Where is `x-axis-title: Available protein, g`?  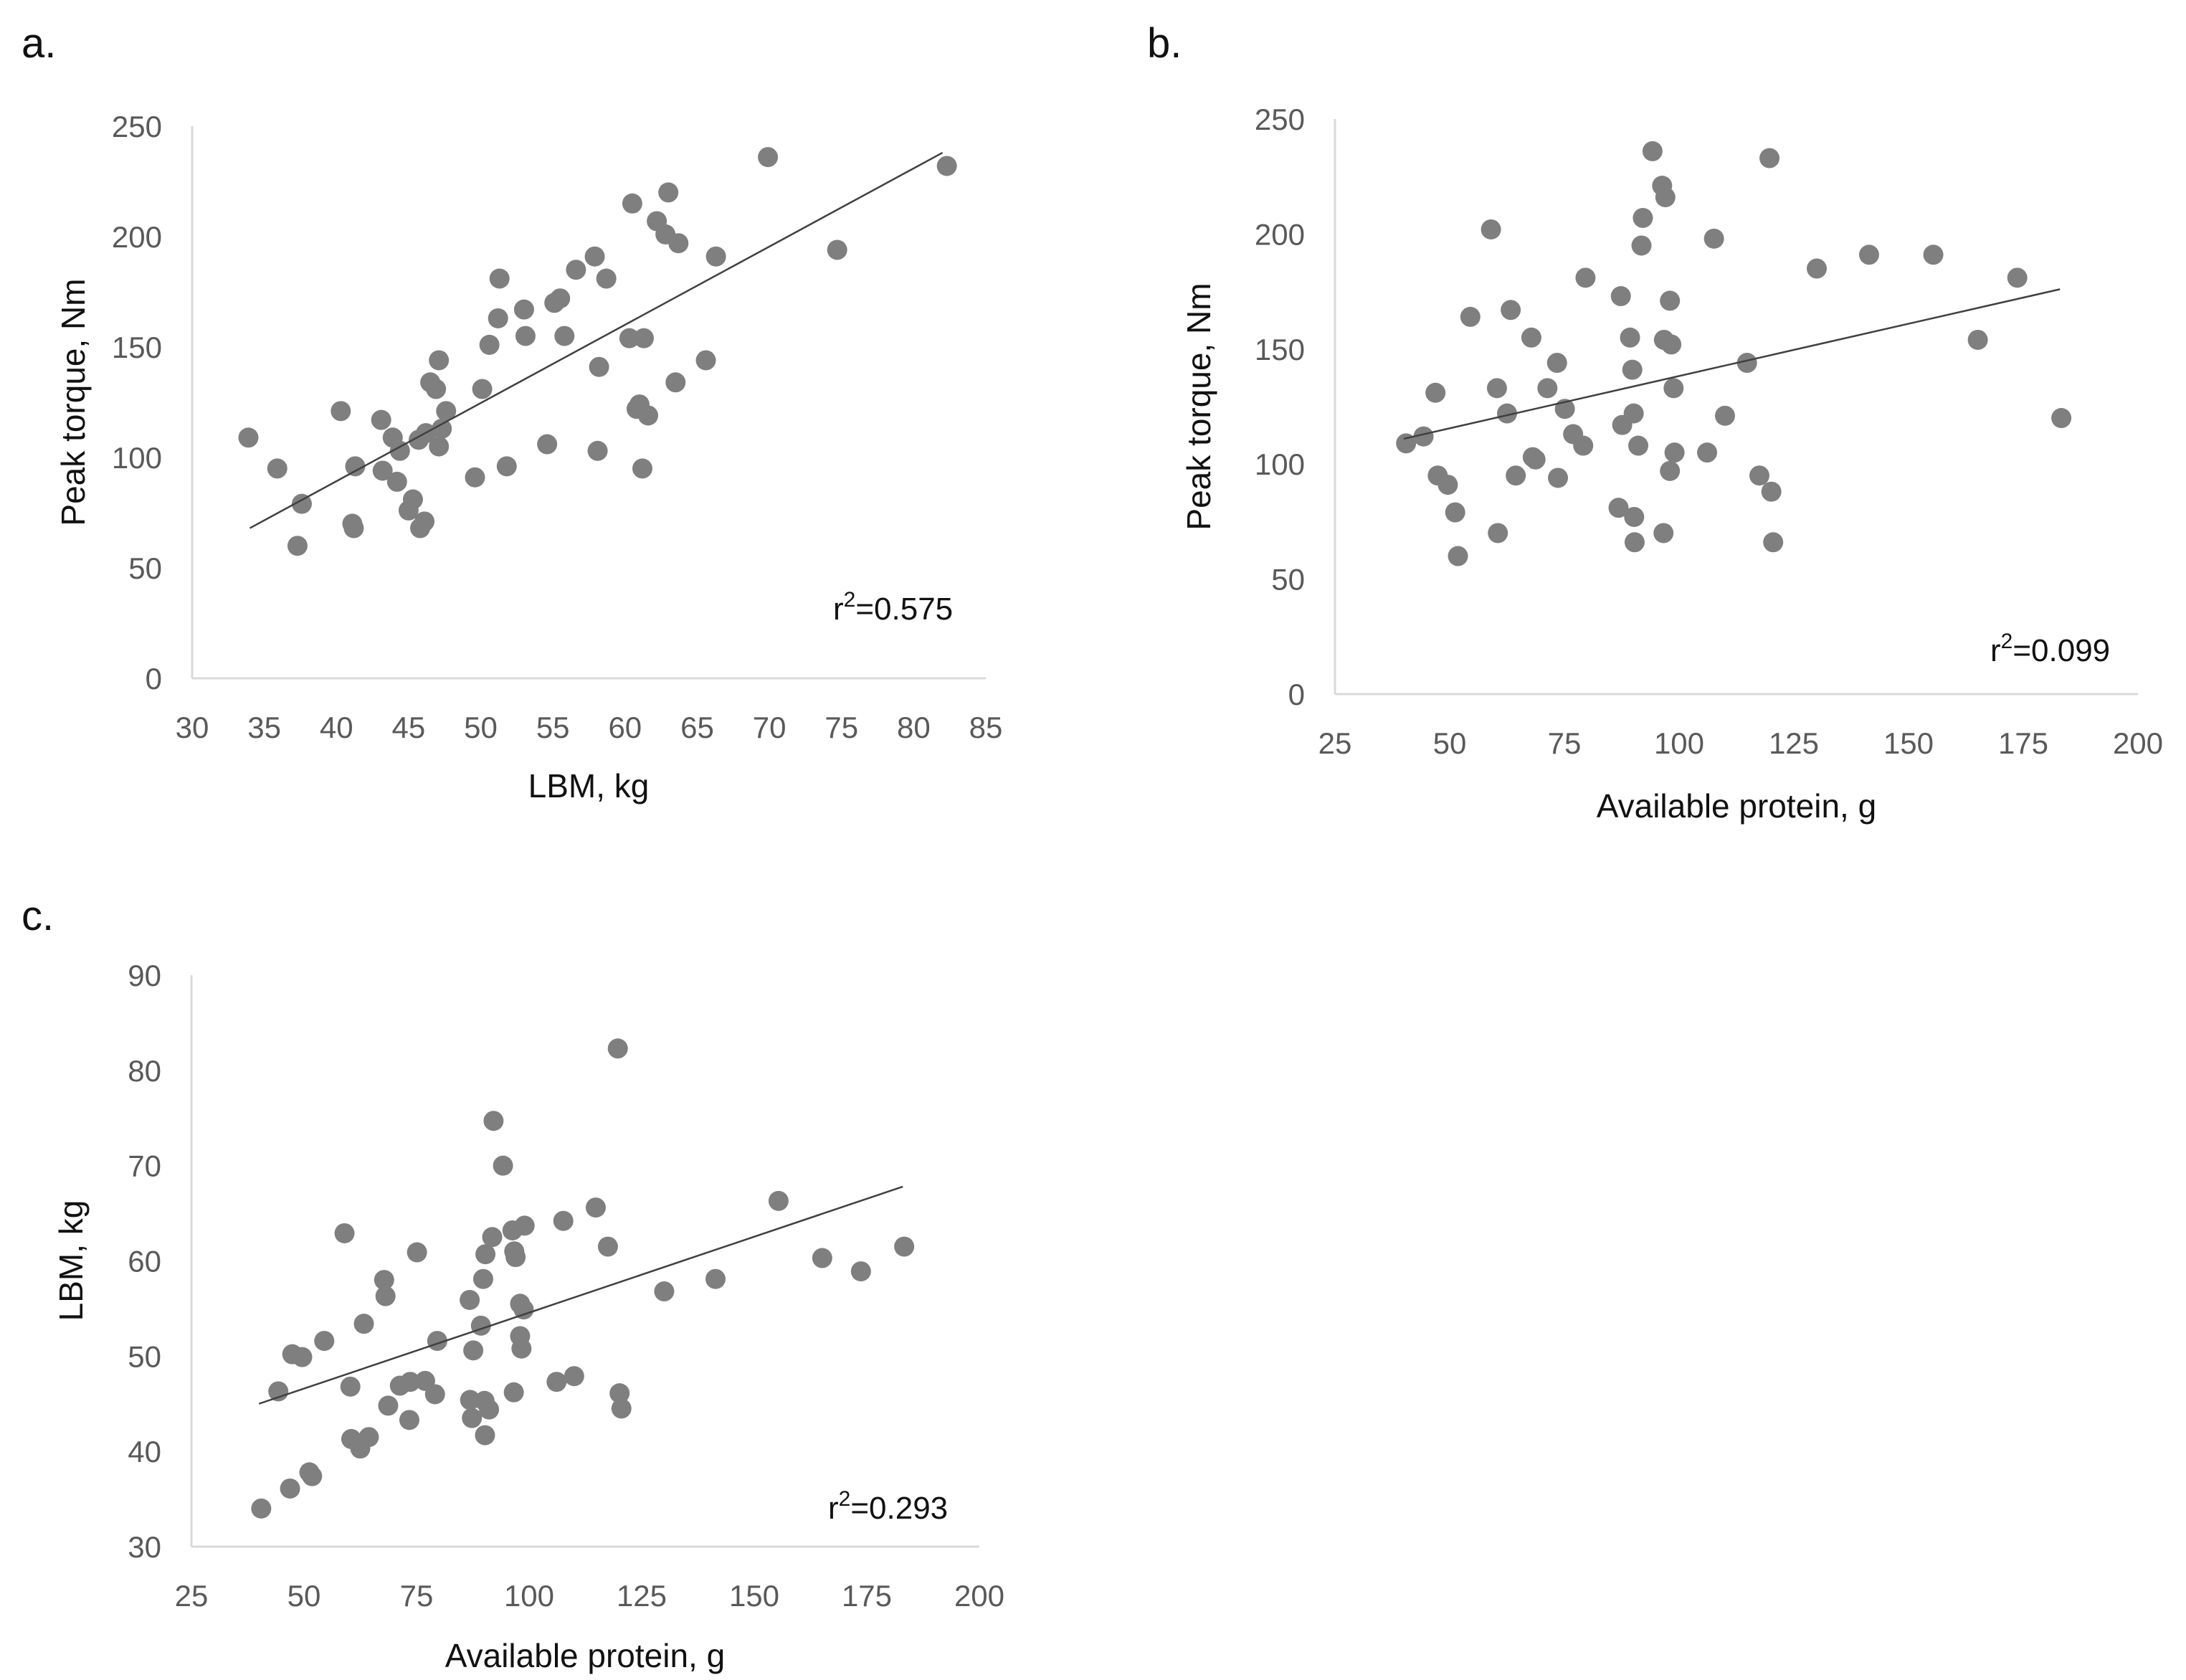
x-axis-title: Available protein, g is located at coordinates (1736, 806).